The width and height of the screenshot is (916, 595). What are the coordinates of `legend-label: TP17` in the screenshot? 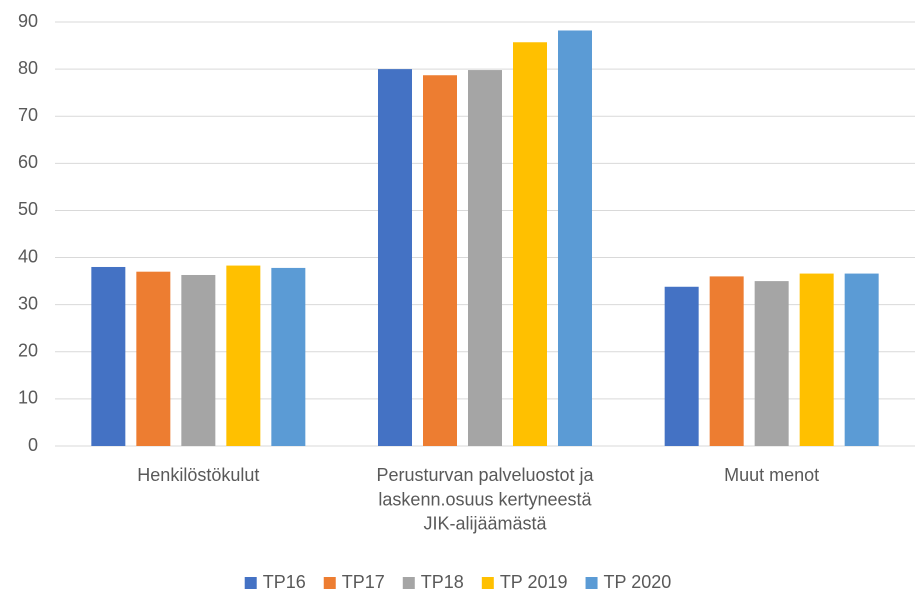 It's located at (363, 582).